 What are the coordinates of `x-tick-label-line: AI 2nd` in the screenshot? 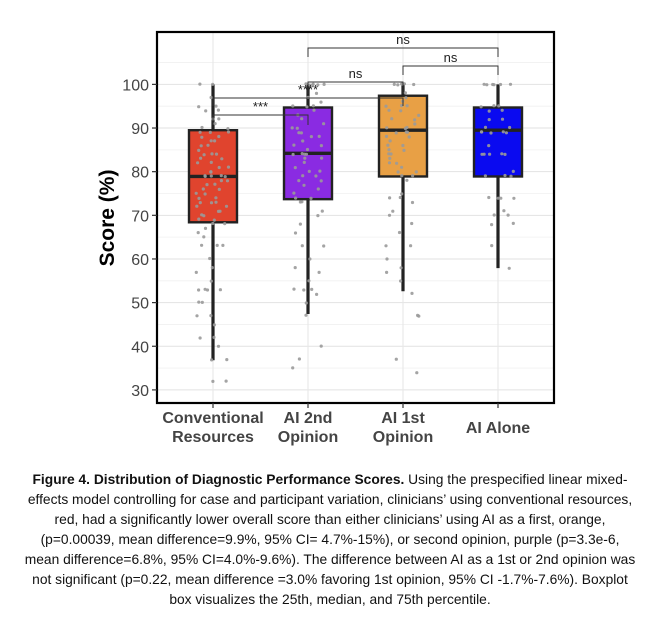 It's located at (308, 418).